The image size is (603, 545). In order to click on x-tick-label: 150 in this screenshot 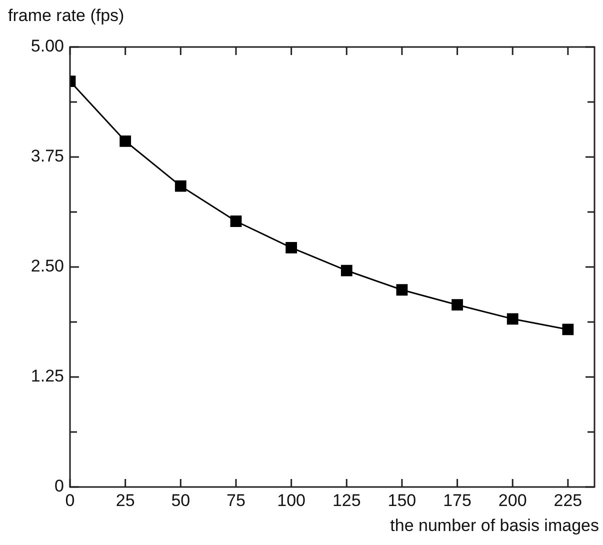, I will do `click(402, 500)`.